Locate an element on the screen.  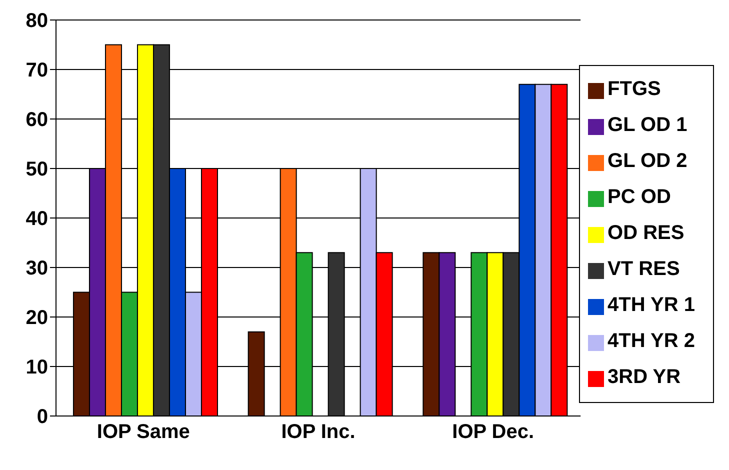
y-tick-label: 70 is located at coordinates (37, 71).